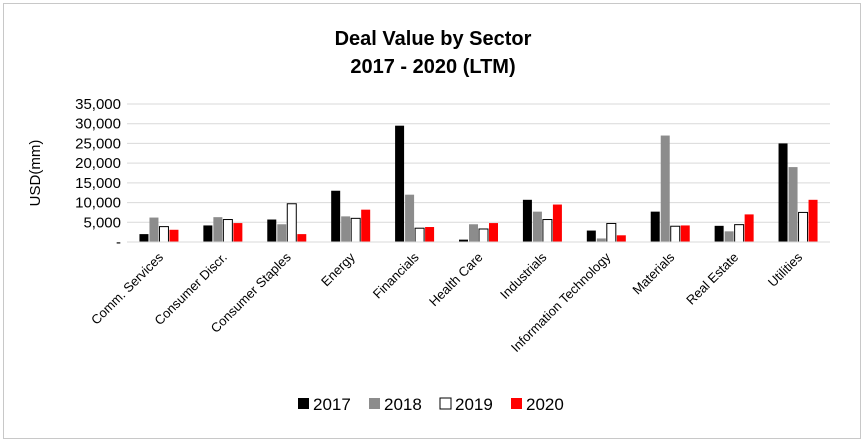 This screenshot has height=444, width=866. What do you see at coordinates (332, 404) in the screenshot?
I see `legend-label-2017: 2017` at bounding box center [332, 404].